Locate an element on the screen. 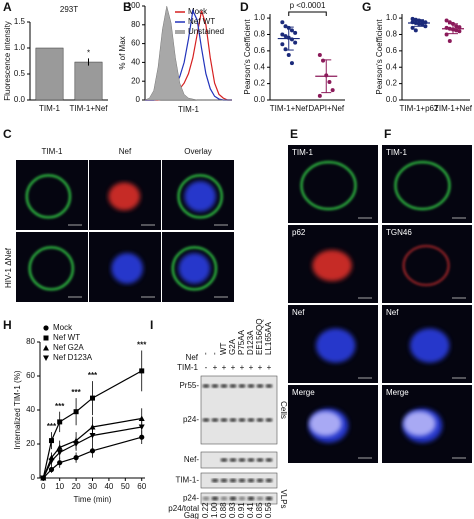 Image resolution: width=474 pixels, height=519 pixels. ratio-value: 1.00 is located at coordinates (214, 510).